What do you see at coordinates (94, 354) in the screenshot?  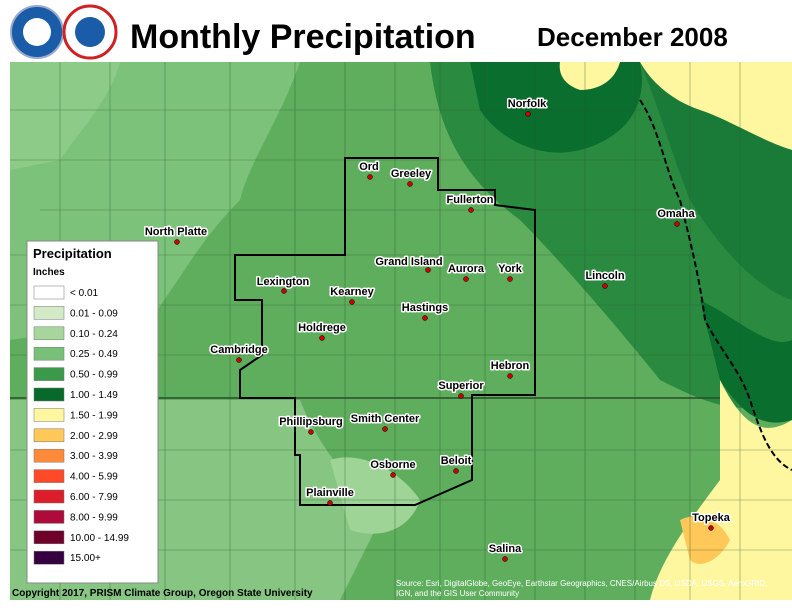 I see `legend-label: 0.25 - 0.49` at bounding box center [94, 354].